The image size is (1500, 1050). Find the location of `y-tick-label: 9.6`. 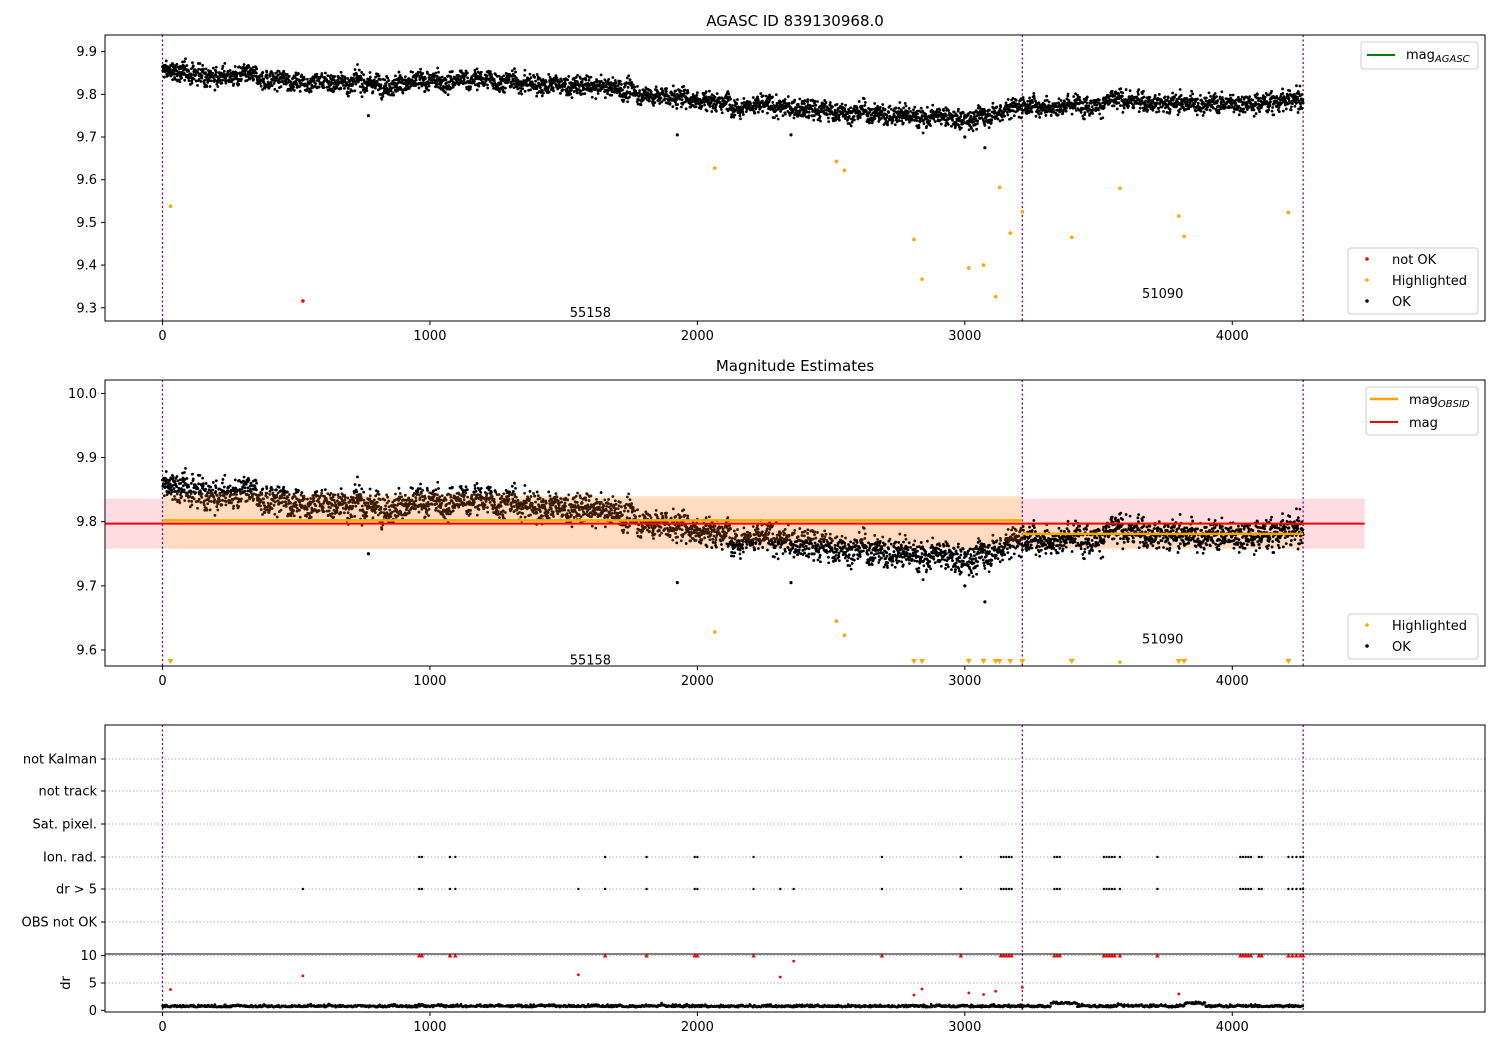

y-tick-label: 9.6 is located at coordinates (86, 180).